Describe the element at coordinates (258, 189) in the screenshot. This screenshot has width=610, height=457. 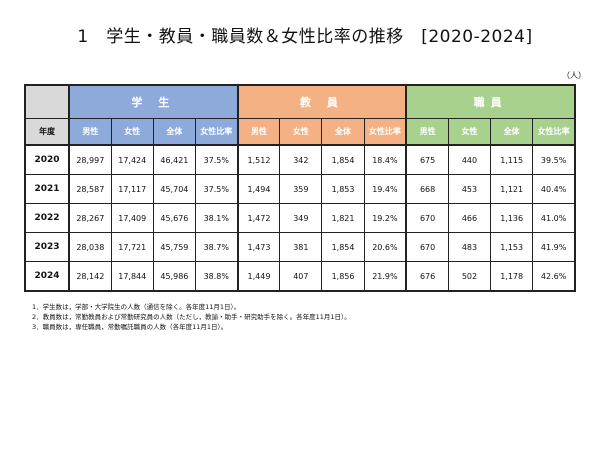
I see `faculty-male-cell: 1,494` at that location.